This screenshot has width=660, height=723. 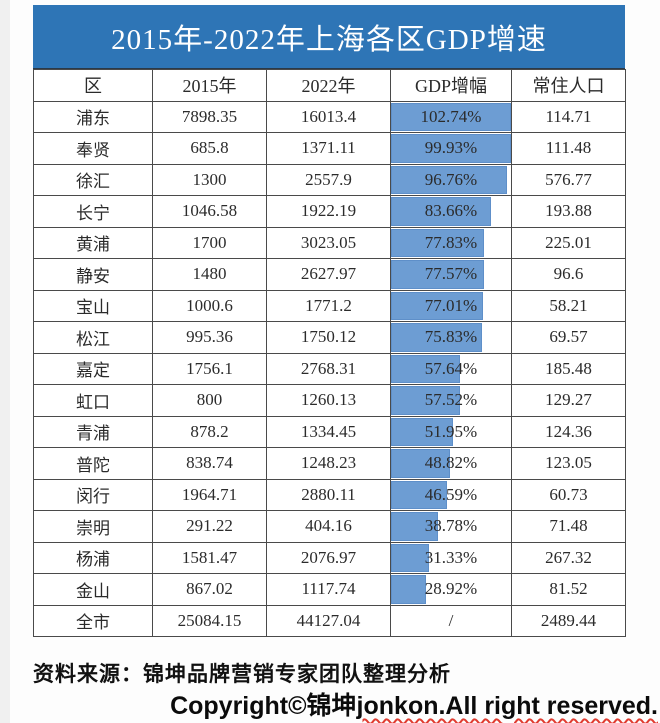 What do you see at coordinates (209, 85) in the screenshot?
I see `column-header: 2015年` at bounding box center [209, 85].